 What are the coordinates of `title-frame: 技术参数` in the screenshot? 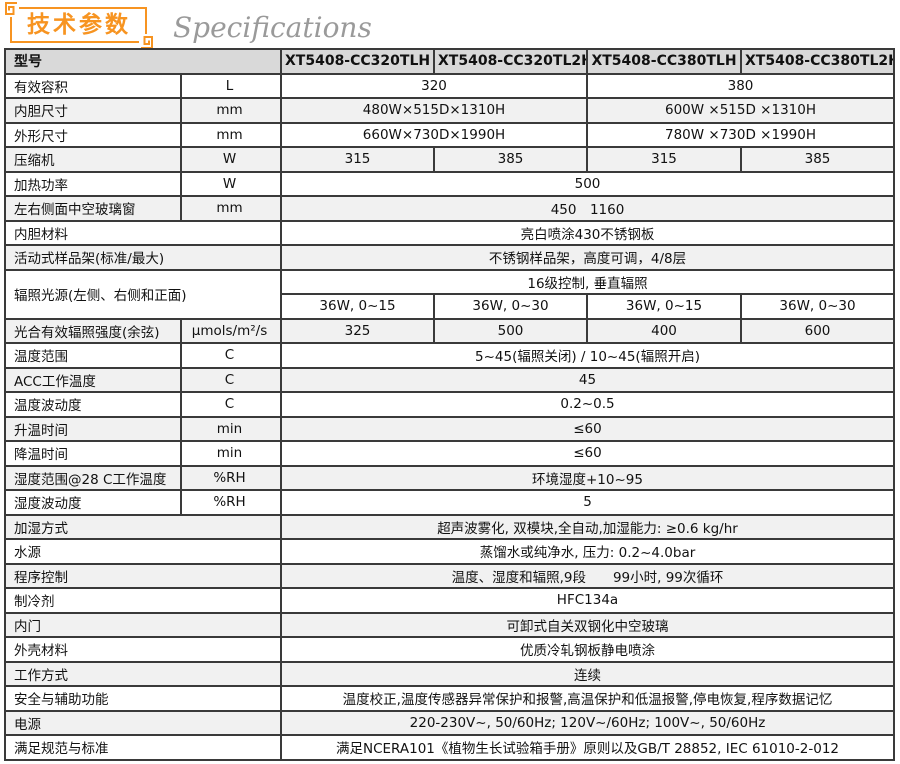 It's located at (79, 25).